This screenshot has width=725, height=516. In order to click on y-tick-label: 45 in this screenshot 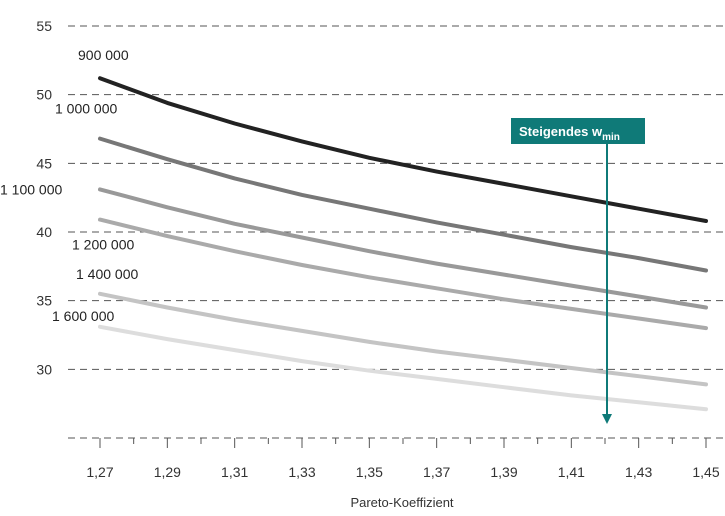, I will do `click(44, 163)`.